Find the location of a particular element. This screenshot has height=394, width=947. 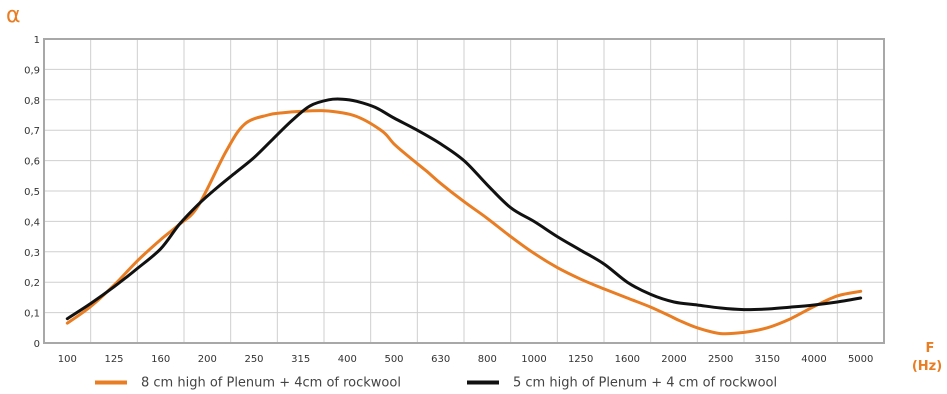

x-axis-unit: (Hz) is located at coordinates (927, 366).